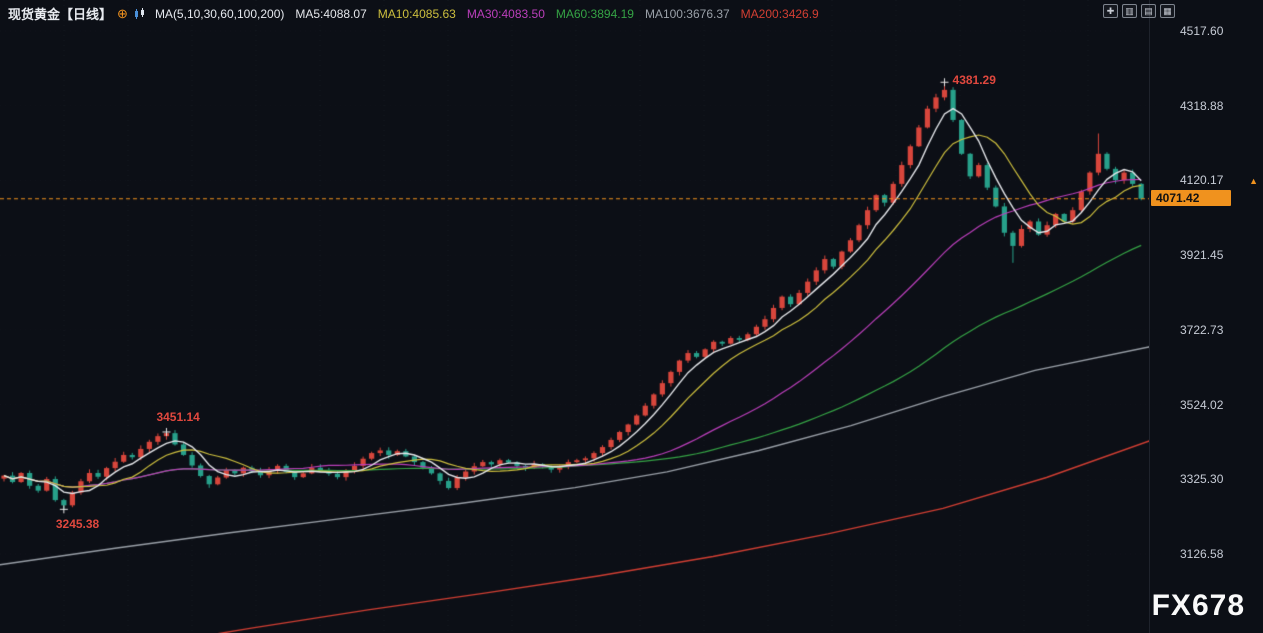  What do you see at coordinates (505, 13) in the screenshot?
I see `ma30-value: MA30:4083.50` at bounding box center [505, 13].